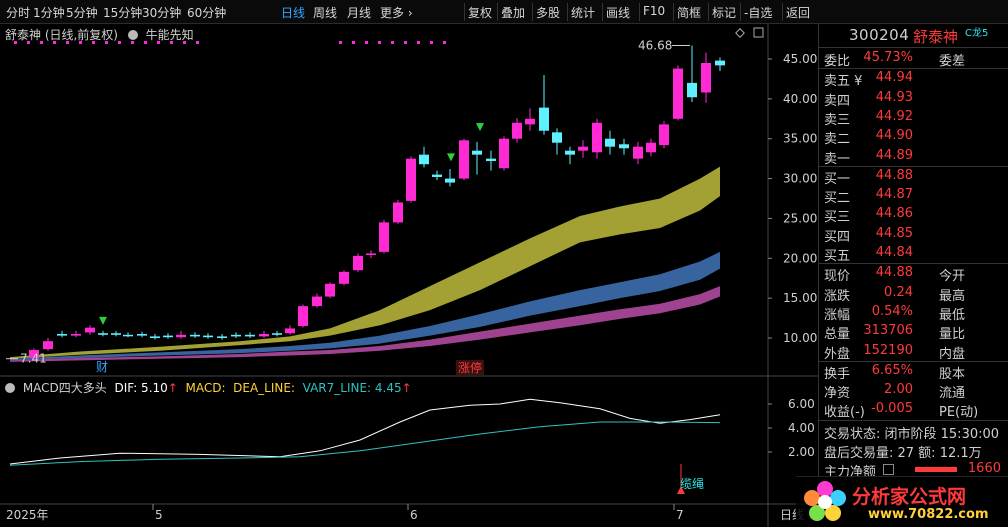 The image size is (1008, 527). What do you see at coordinates (207, 13) in the screenshot?
I see `period-tab-5: 60分钟` at bounding box center [207, 13].